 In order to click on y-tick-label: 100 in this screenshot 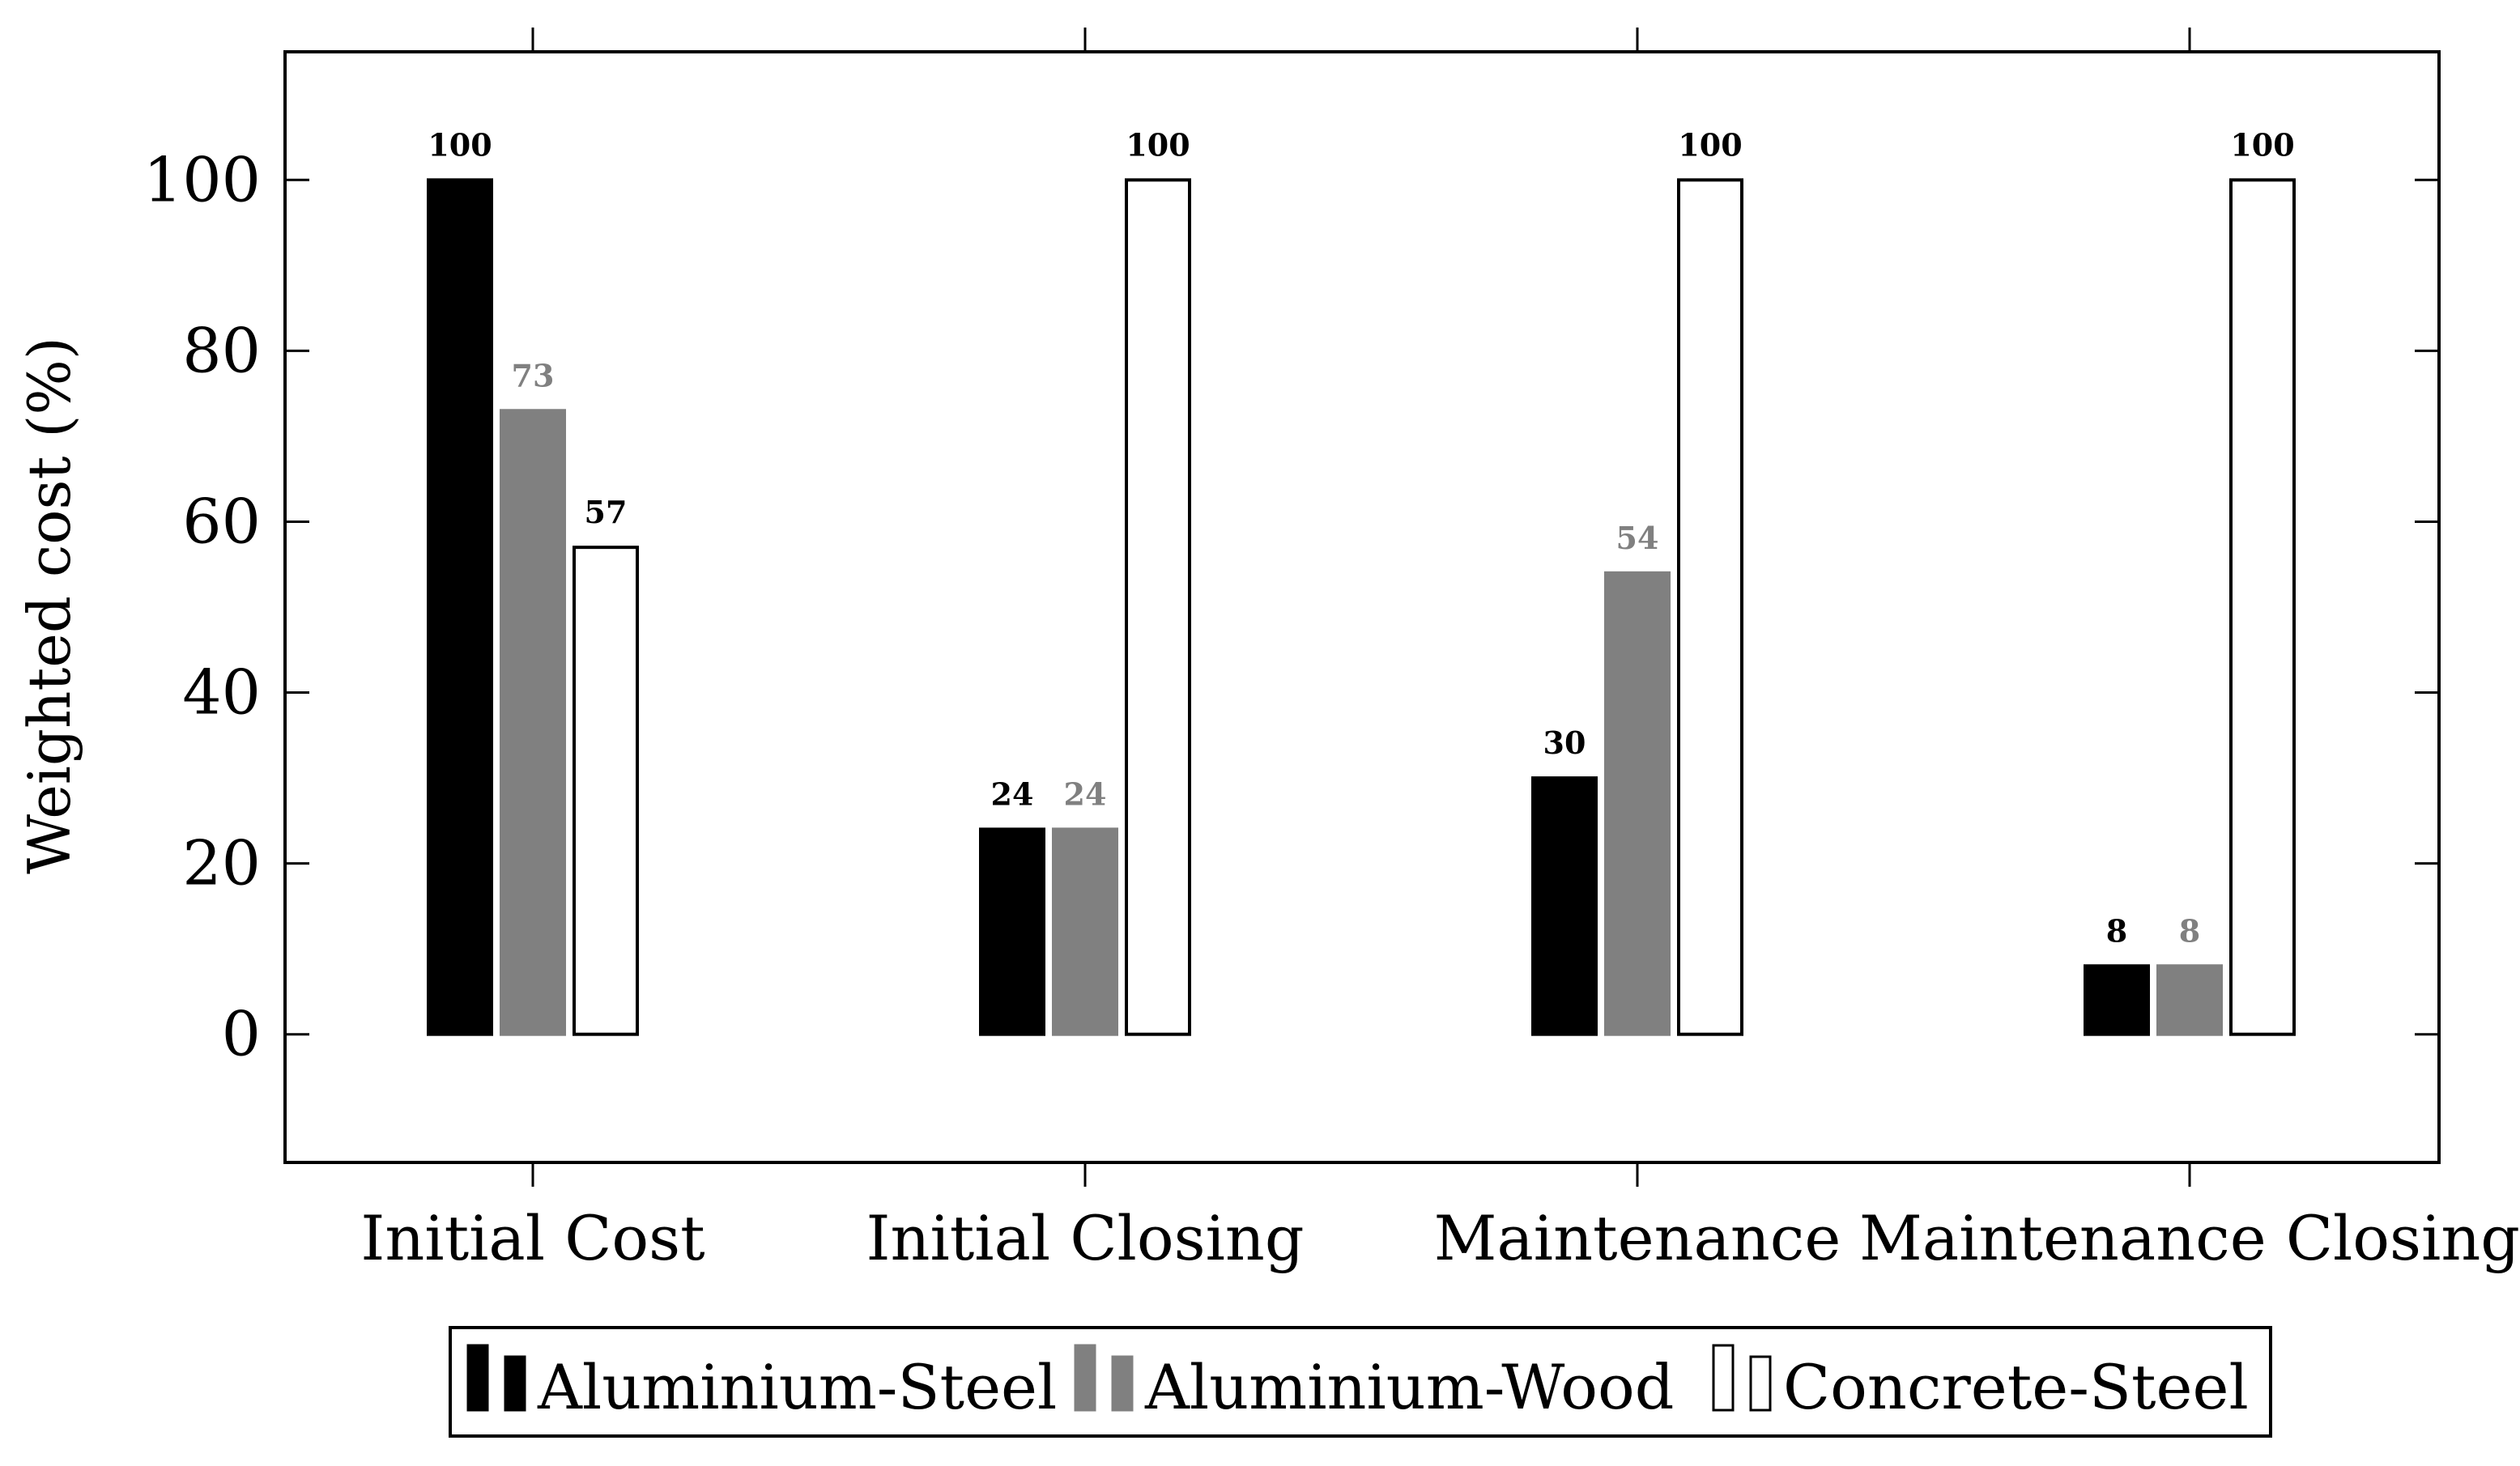, I will do `click(202, 179)`.